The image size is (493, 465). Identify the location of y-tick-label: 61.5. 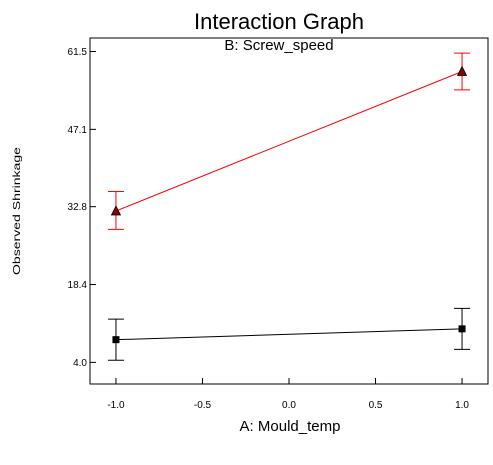
(78, 52).